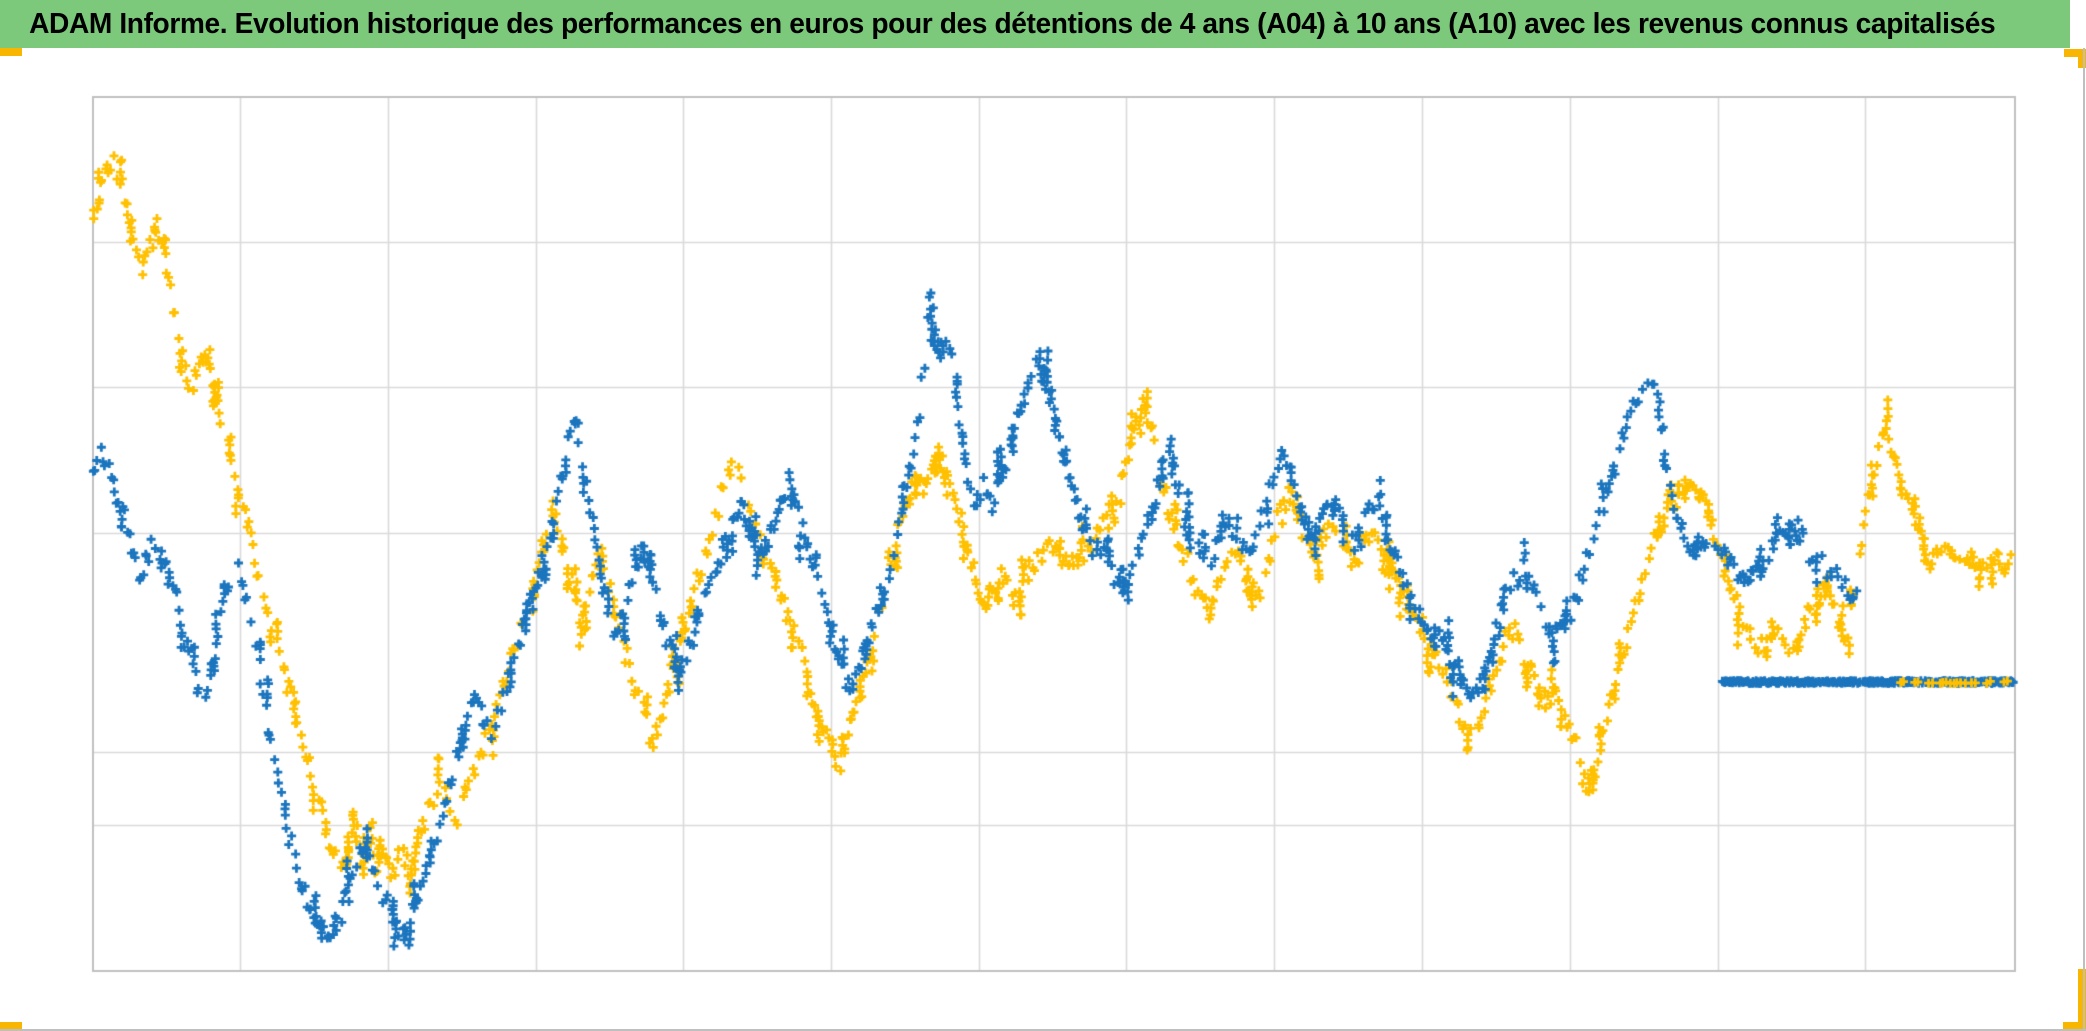 This screenshot has height=1031, width=2086. I want to click on selection-handle-bottom-right, so click(2074, 1026).